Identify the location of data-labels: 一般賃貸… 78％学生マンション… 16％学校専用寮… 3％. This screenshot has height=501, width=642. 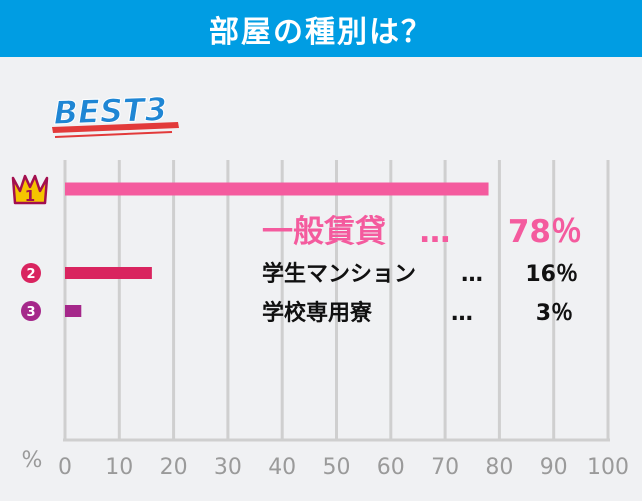
(422, 270).